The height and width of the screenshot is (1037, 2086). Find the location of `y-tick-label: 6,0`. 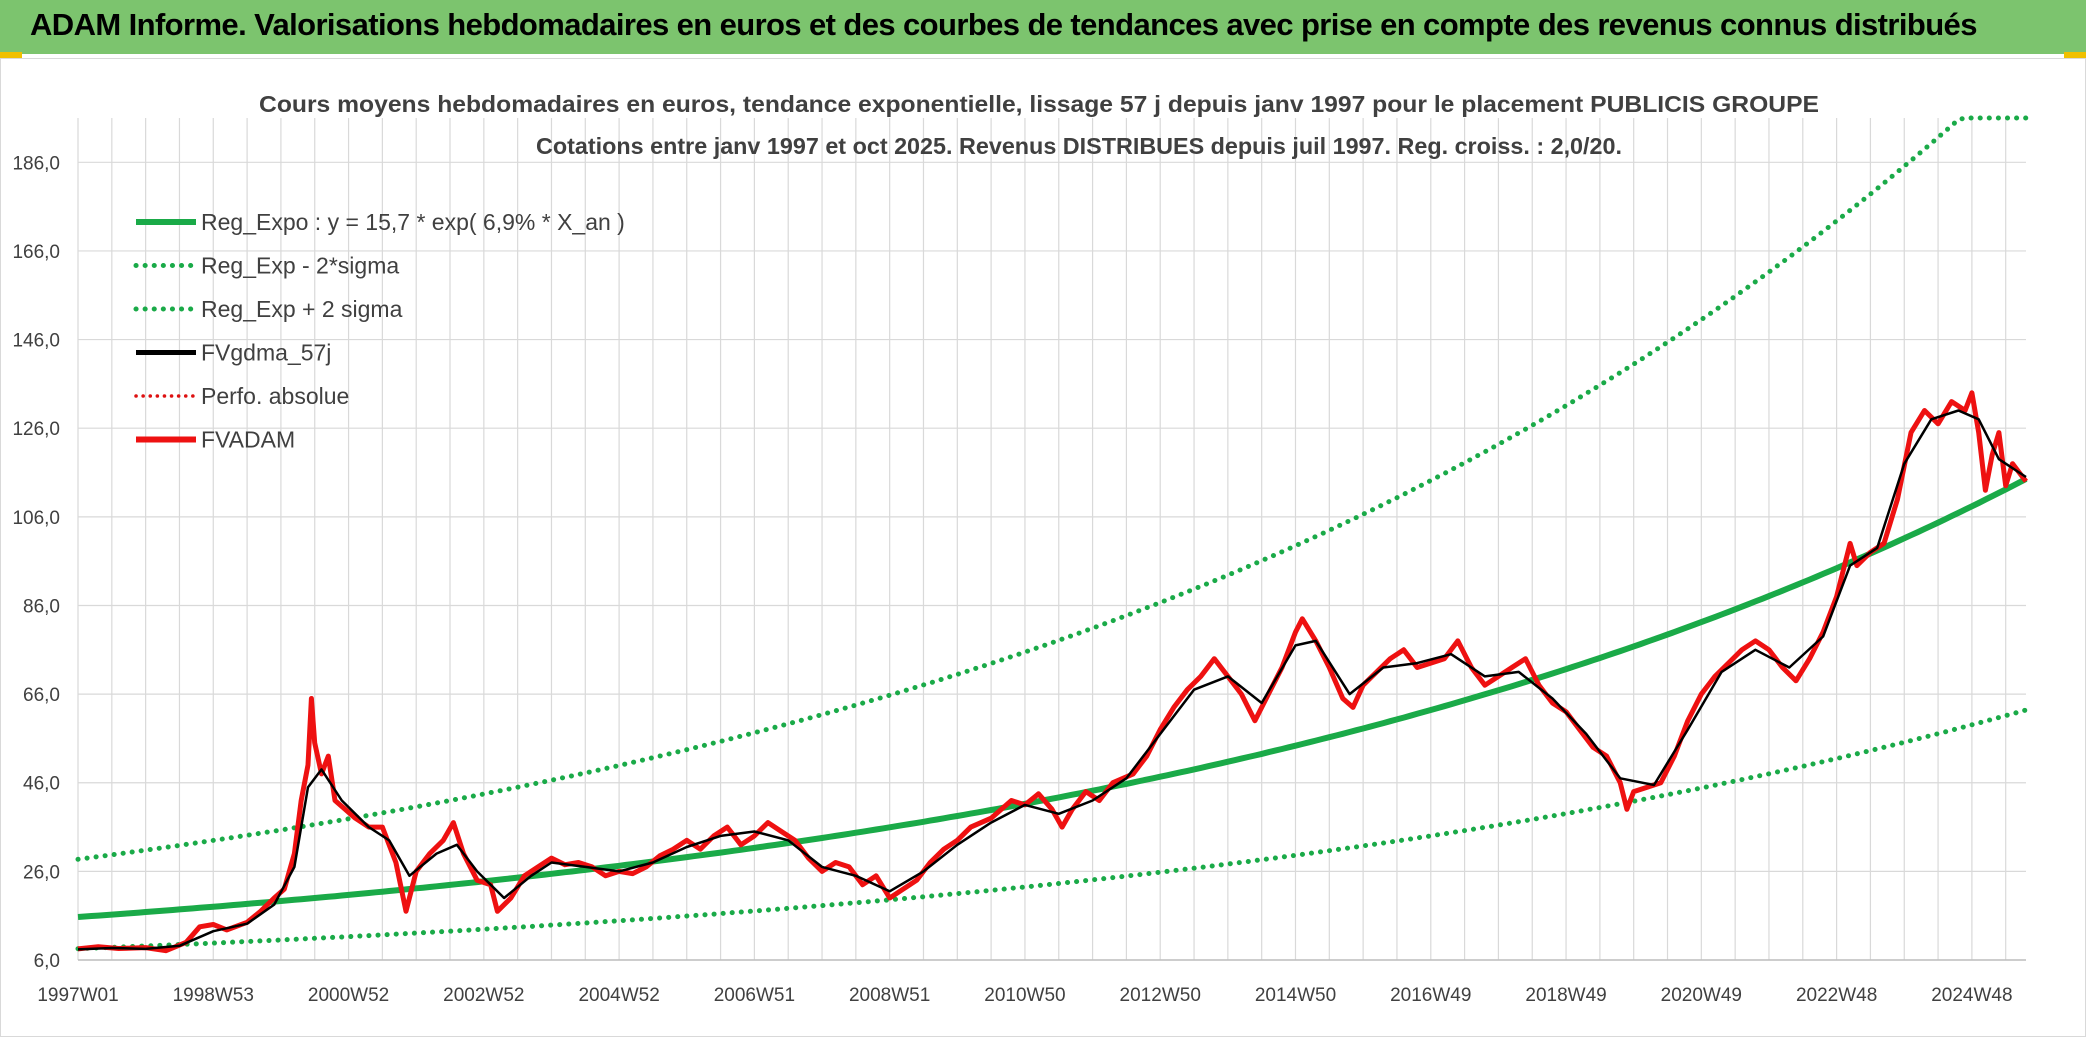

y-tick-label: 6,0 is located at coordinates (47, 961).